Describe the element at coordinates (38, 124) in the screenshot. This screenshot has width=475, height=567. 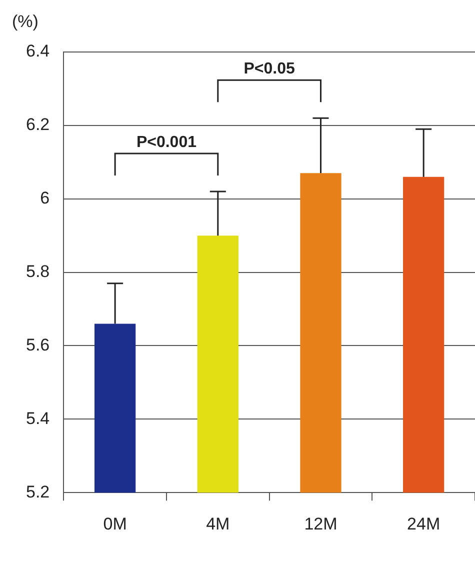
I see `y-tick-label: 6.2` at that location.